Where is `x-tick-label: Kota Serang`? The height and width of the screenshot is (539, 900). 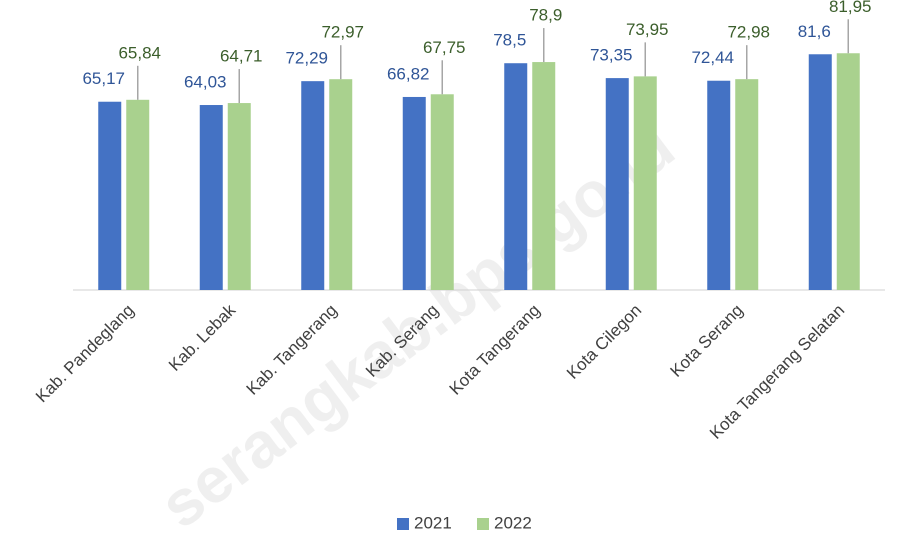 x-tick-label: Kota Serang is located at coordinates (706, 341).